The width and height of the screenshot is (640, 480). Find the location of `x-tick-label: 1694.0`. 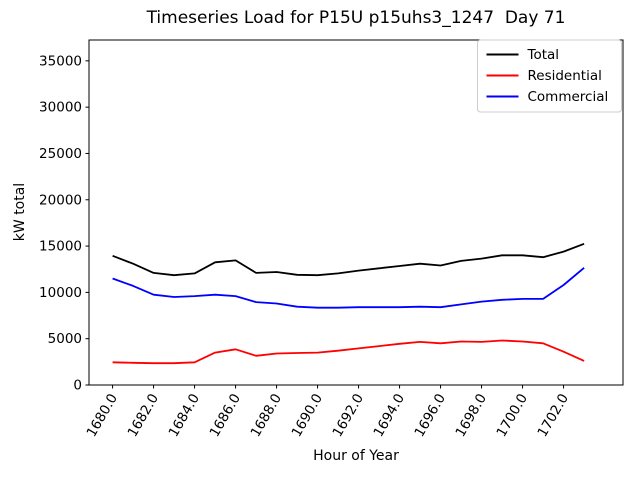

x-tick-label: 1694.0 is located at coordinates (389, 415).